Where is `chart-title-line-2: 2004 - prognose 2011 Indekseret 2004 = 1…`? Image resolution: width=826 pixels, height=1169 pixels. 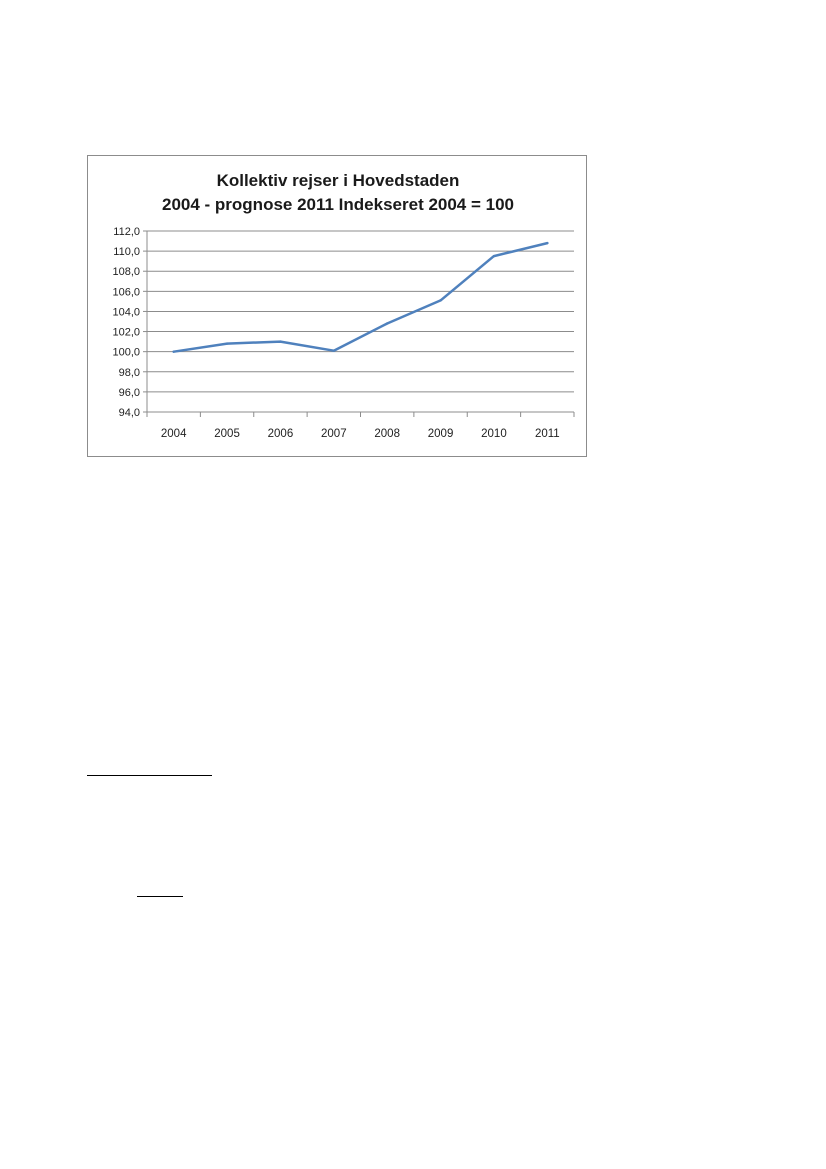
chart-title-line-2: 2004 - prognose 2011 Indekseret 2004 = 1… is located at coordinates (338, 204).